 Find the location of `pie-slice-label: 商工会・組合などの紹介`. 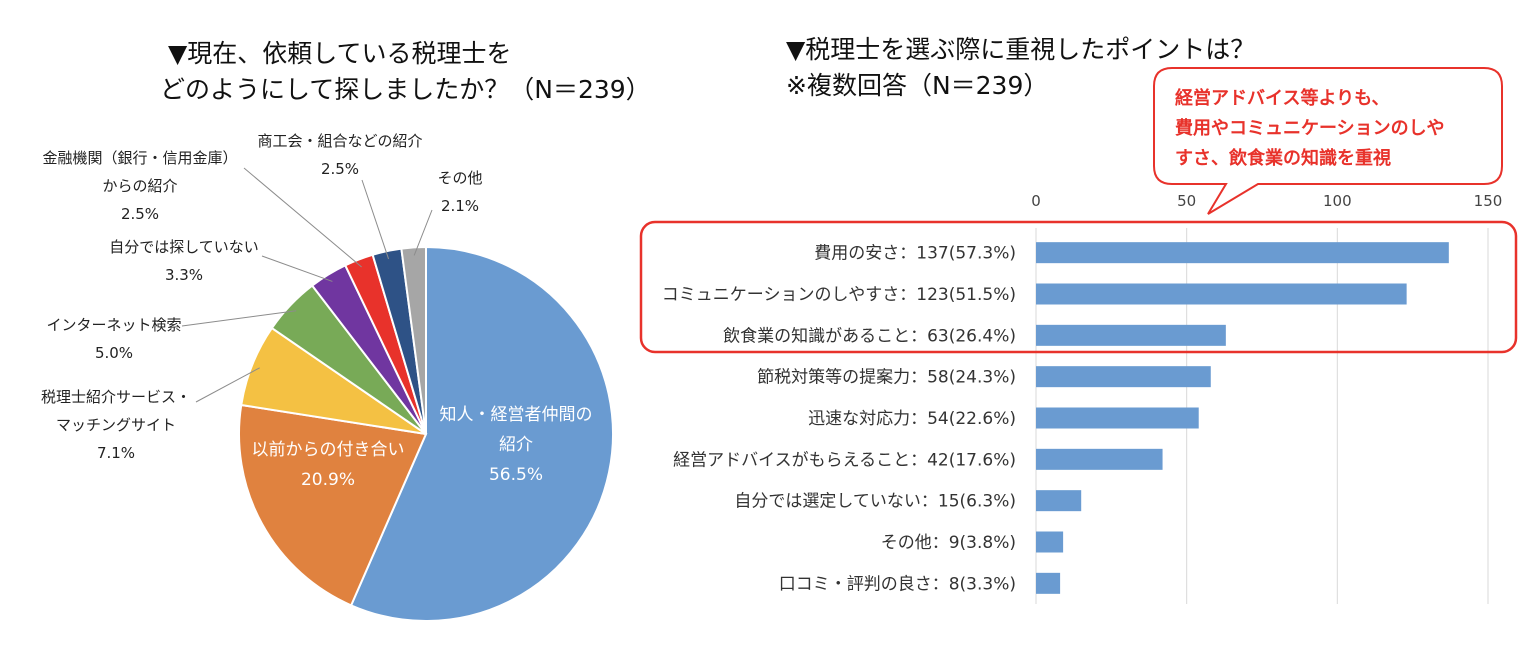

pie-slice-label: 商工会・組合などの紹介 is located at coordinates (339, 141).